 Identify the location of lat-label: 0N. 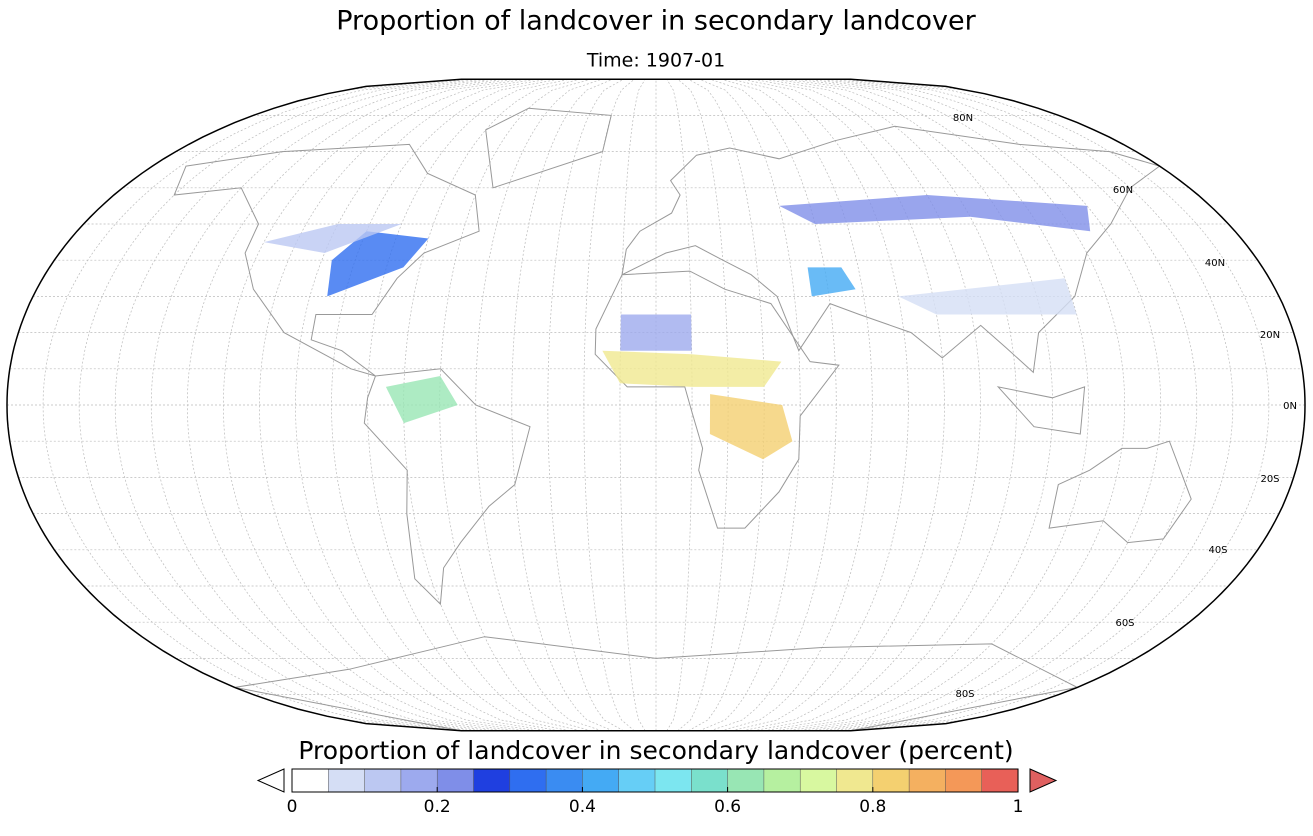
(1290, 406).